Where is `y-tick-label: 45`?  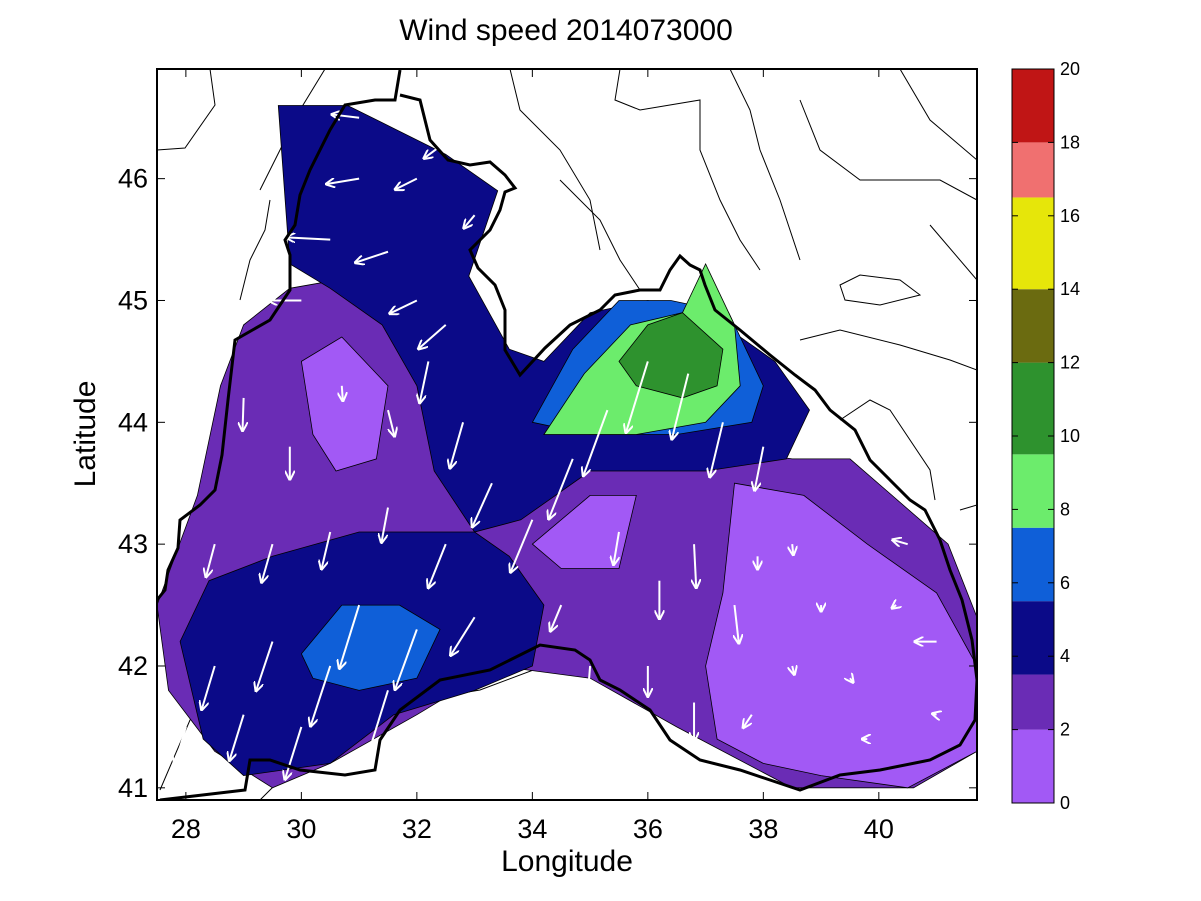
y-tick-label: 45 is located at coordinates (133, 300).